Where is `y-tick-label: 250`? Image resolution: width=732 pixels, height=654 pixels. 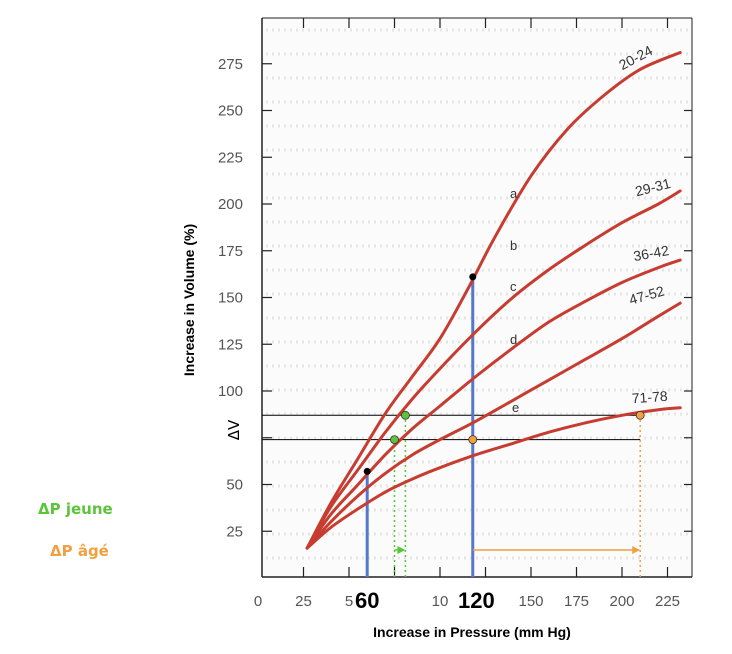 y-tick-label: 250 is located at coordinates (230, 111).